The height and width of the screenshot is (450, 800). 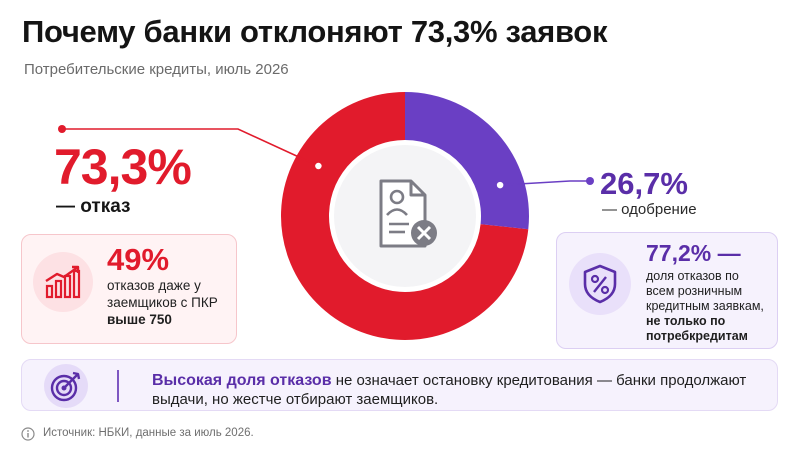 What do you see at coordinates (600, 284) in the screenshot?
I see `percent-shield-icon` at bounding box center [600, 284].